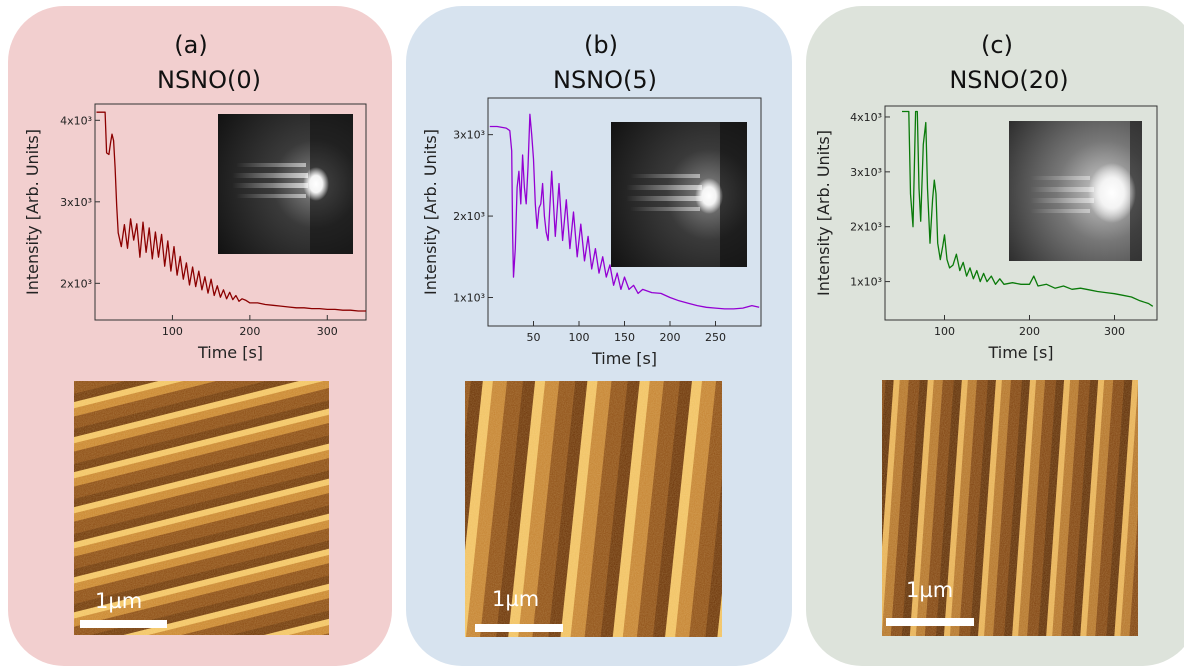  What do you see at coordinates (866, 117) in the screenshot?
I see `y-tick-label-c-3: 4x10³` at bounding box center [866, 117].